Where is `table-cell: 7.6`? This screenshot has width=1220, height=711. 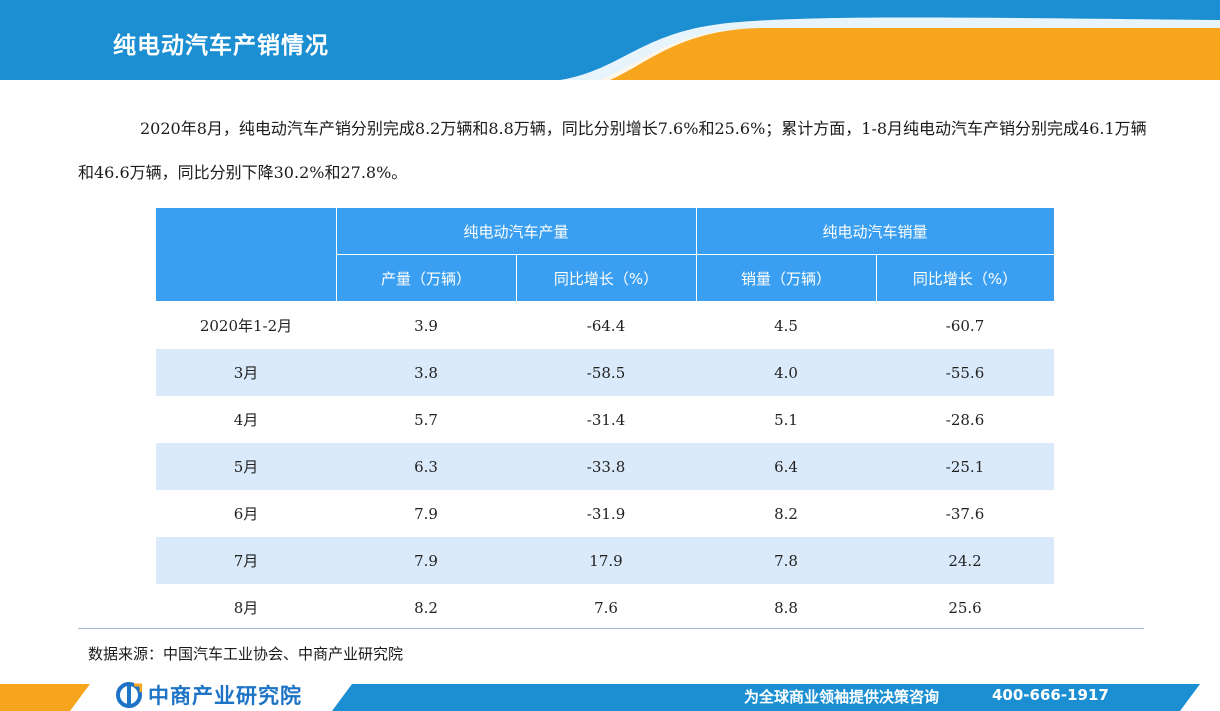 table-cell: 7.6 is located at coordinates (606, 607).